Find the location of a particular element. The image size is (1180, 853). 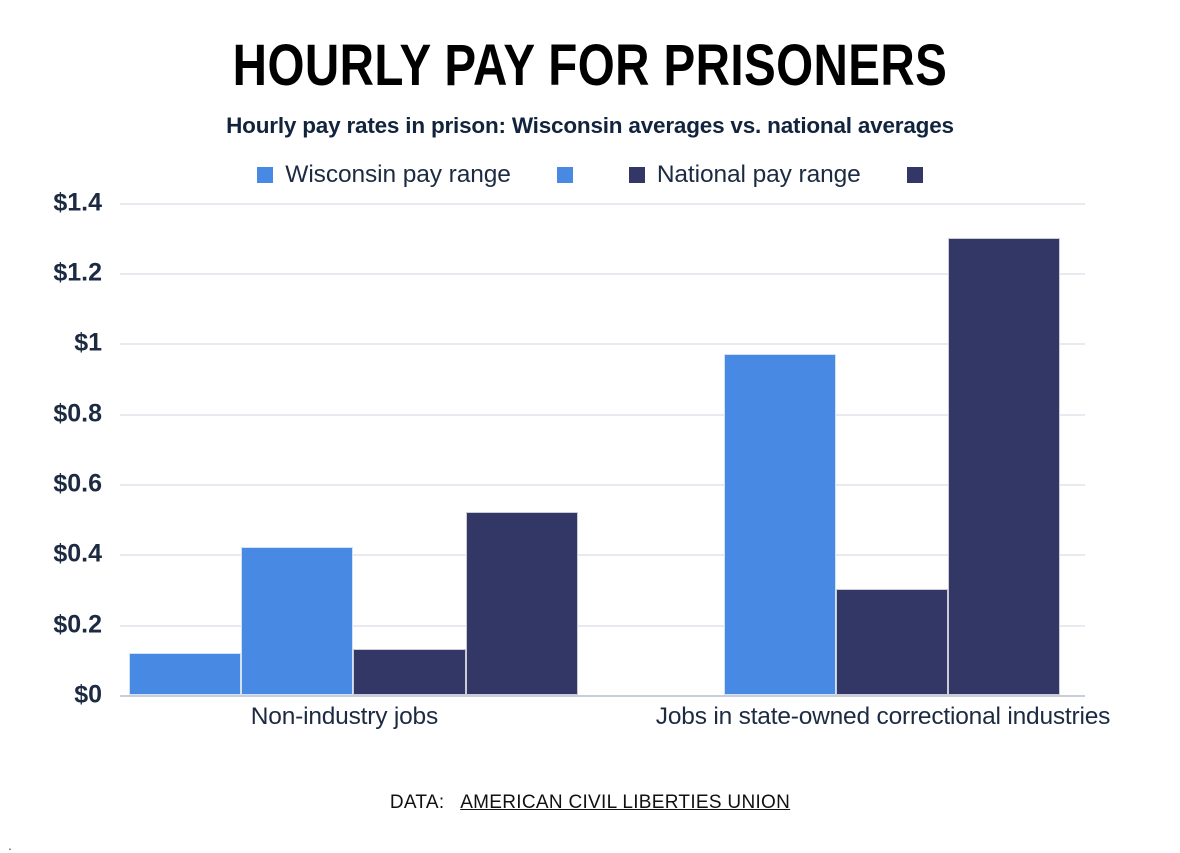

legend-swatch-national is located at coordinates (636, 174).